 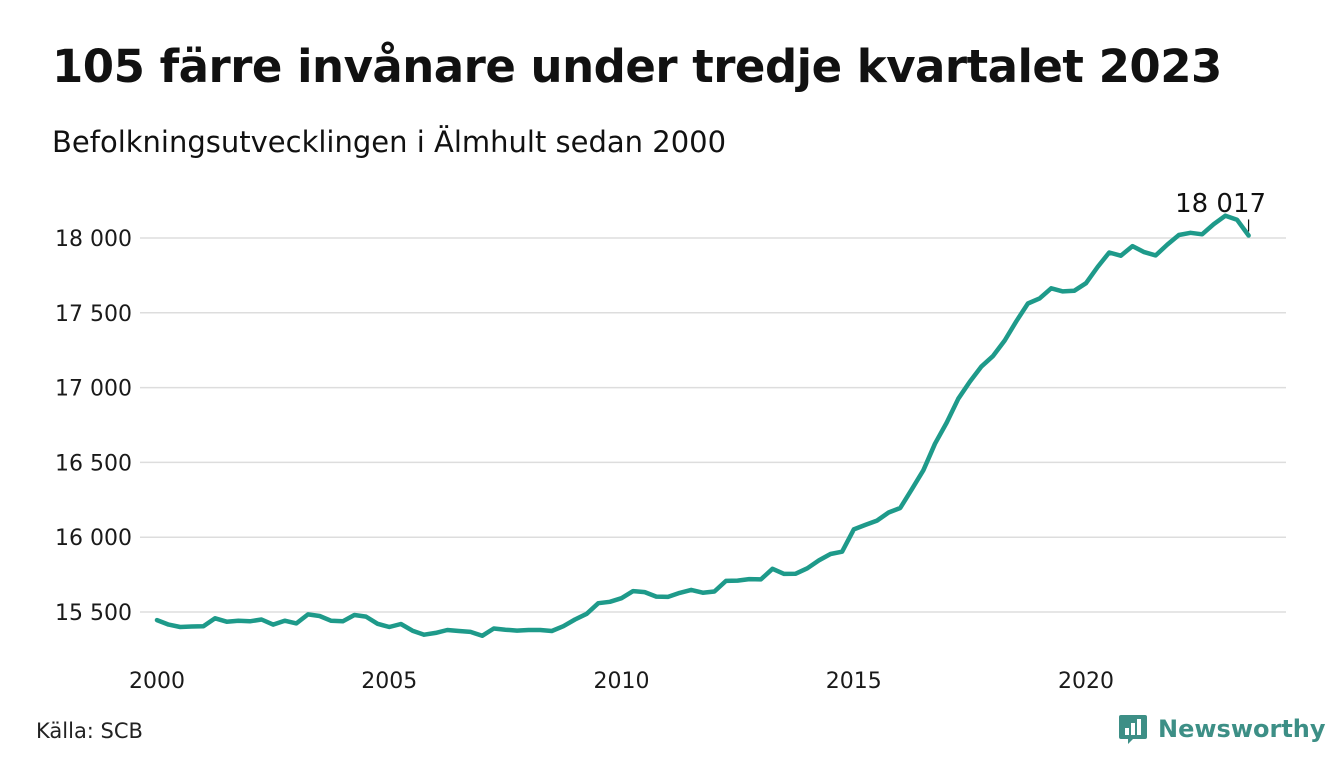 What do you see at coordinates (93, 314) in the screenshot?
I see `y-tick-label: 17 500` at bounding box center [93, 314].